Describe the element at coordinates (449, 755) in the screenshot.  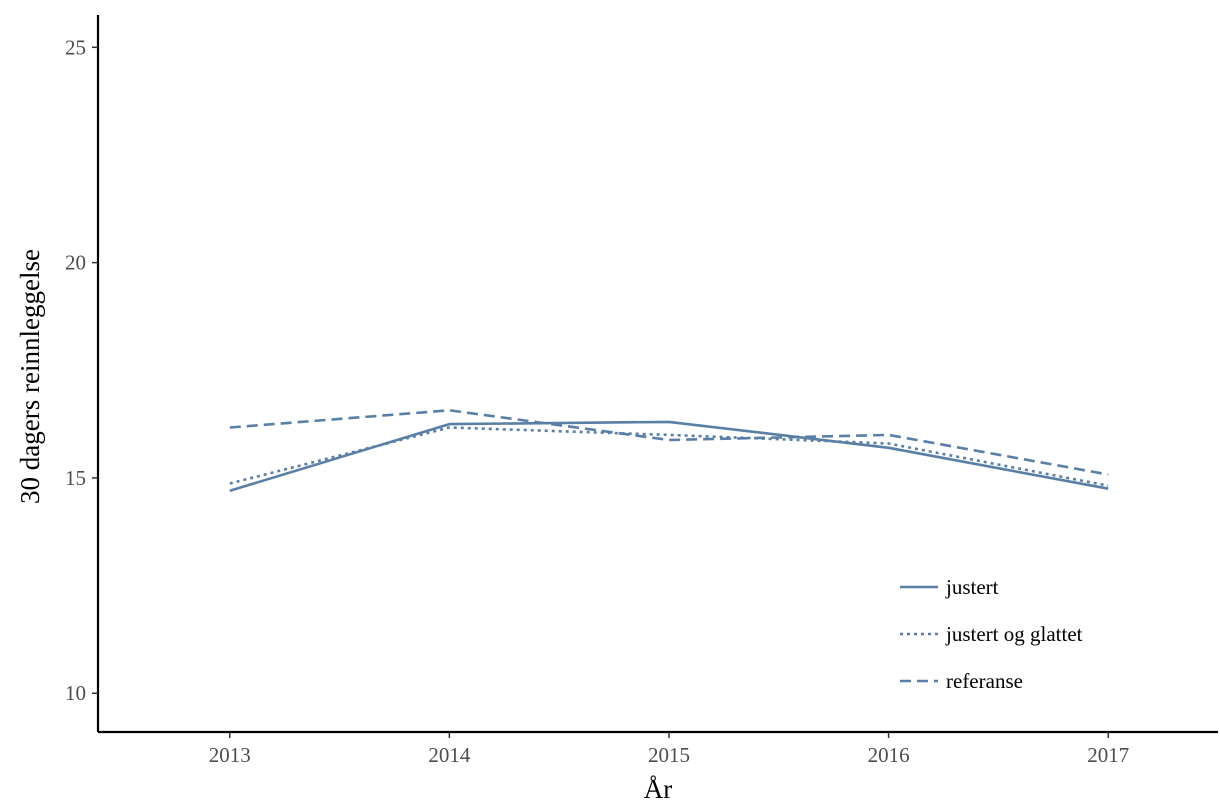
I see `x-tick-label: 2014` at that location.